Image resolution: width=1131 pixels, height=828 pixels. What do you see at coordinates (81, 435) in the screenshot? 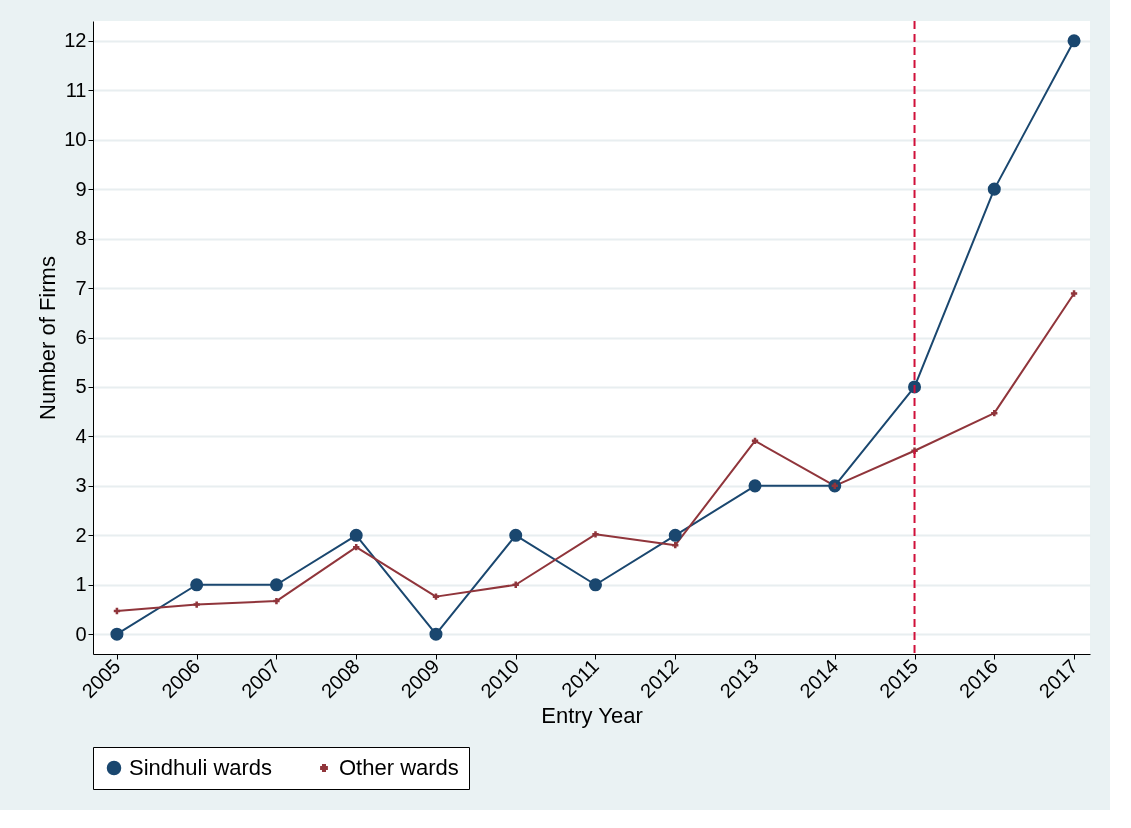
I see `y-tick-label: 4` at bounding box center [81, 435].